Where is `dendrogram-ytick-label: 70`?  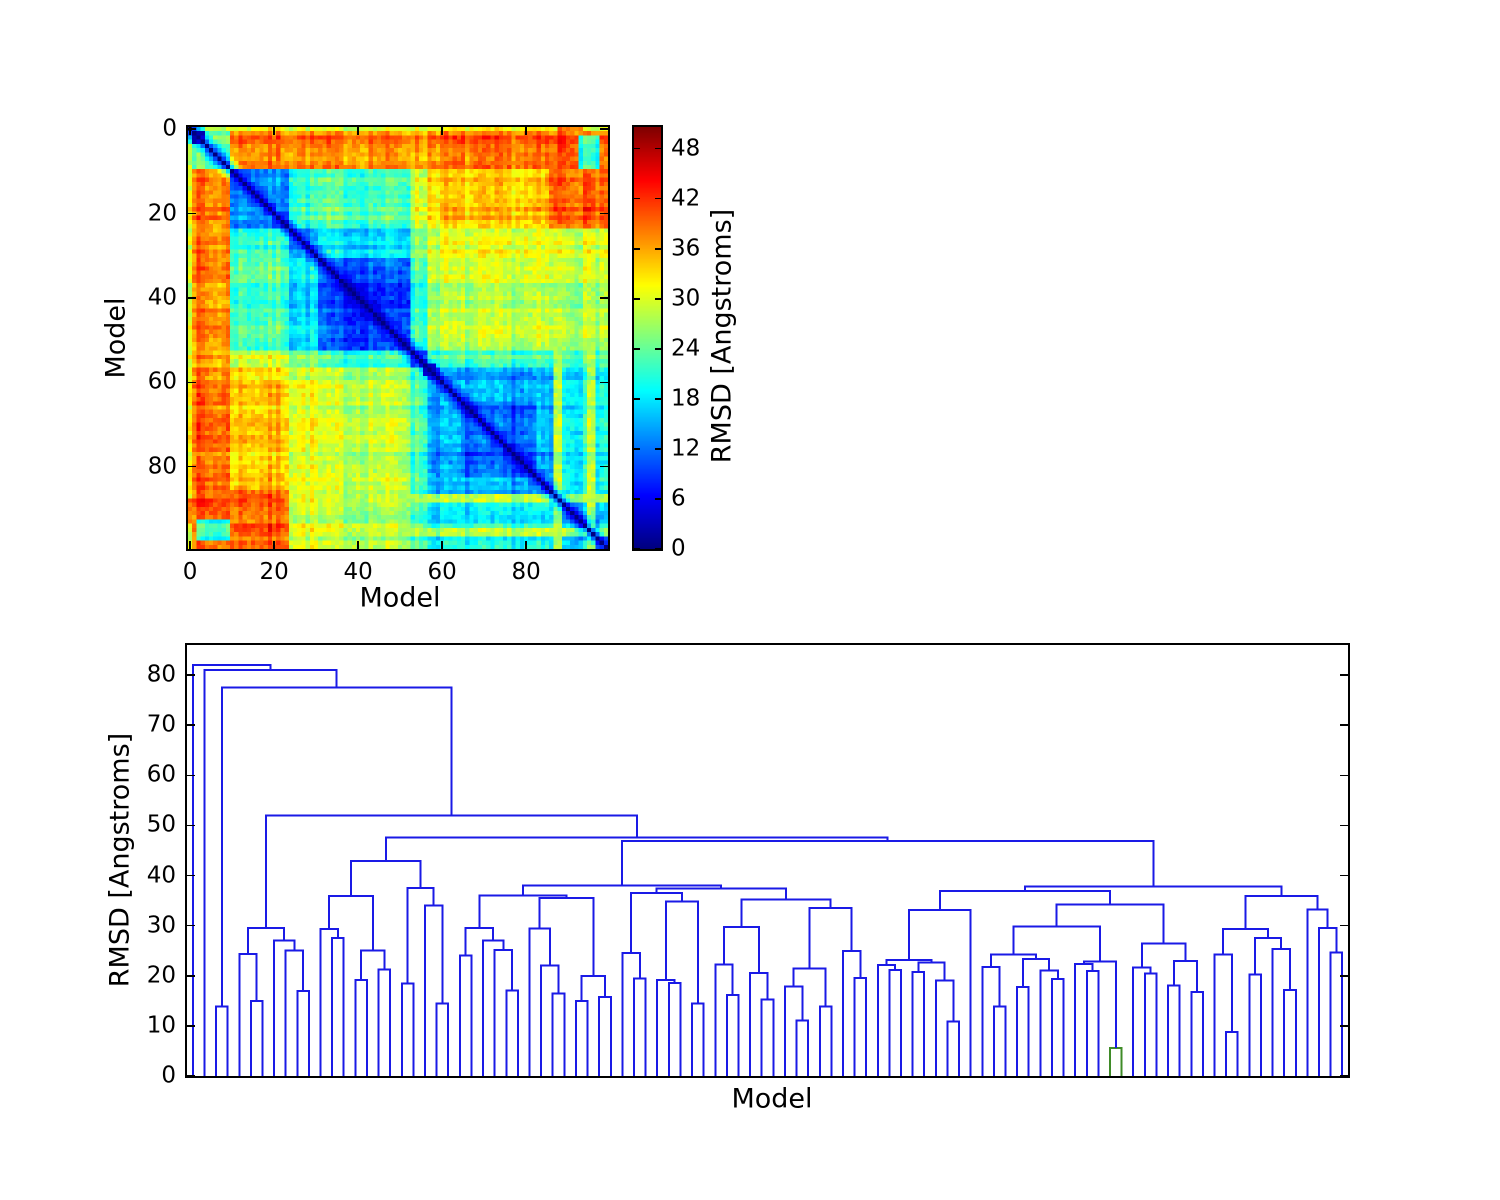
dendrogram-ytick-label: 70 is located at coordinates (161, 724).